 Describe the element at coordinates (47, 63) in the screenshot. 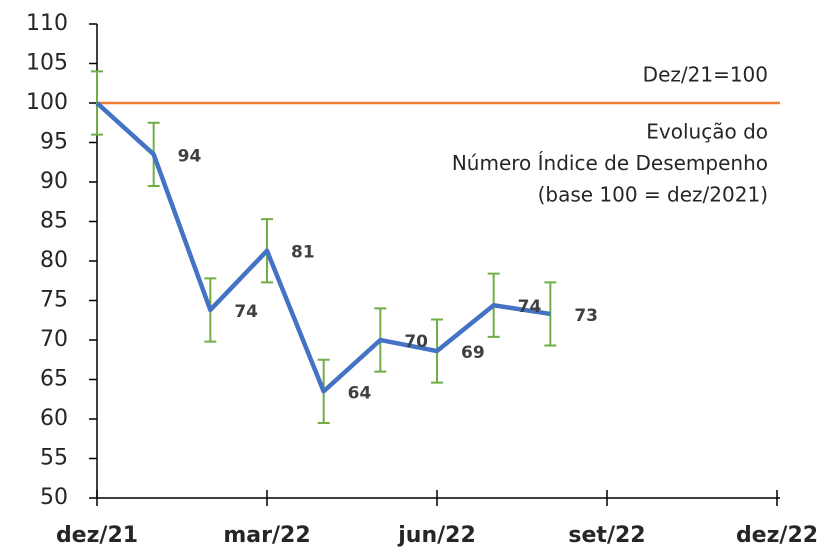

I see `y-tick-label: 105` at that location.